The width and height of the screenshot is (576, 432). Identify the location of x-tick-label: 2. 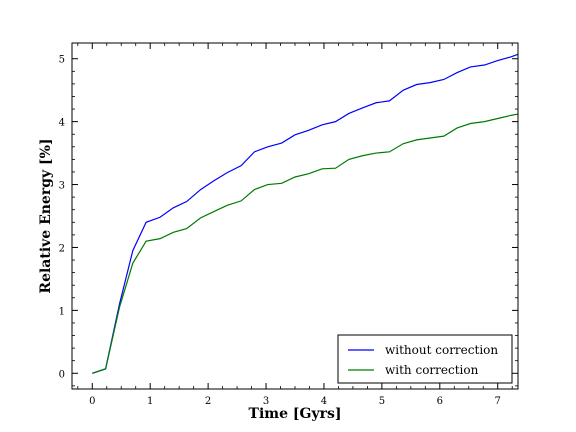
(208, 401).